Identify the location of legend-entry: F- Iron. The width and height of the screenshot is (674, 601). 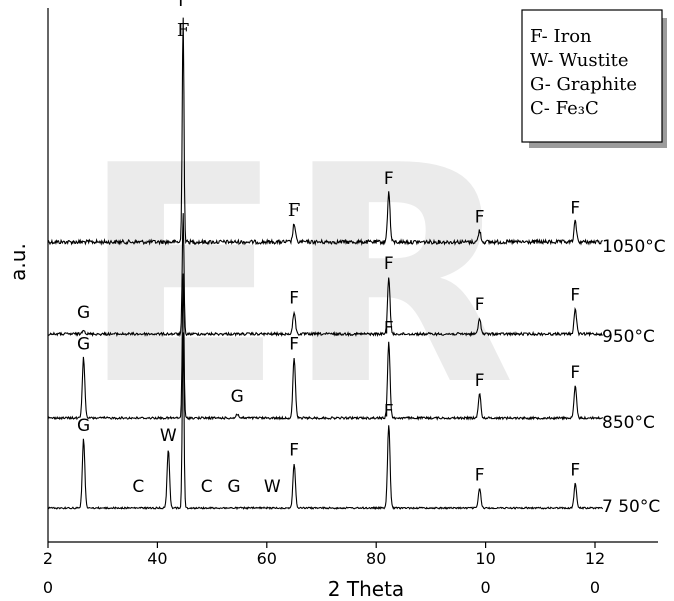
(561, 36).